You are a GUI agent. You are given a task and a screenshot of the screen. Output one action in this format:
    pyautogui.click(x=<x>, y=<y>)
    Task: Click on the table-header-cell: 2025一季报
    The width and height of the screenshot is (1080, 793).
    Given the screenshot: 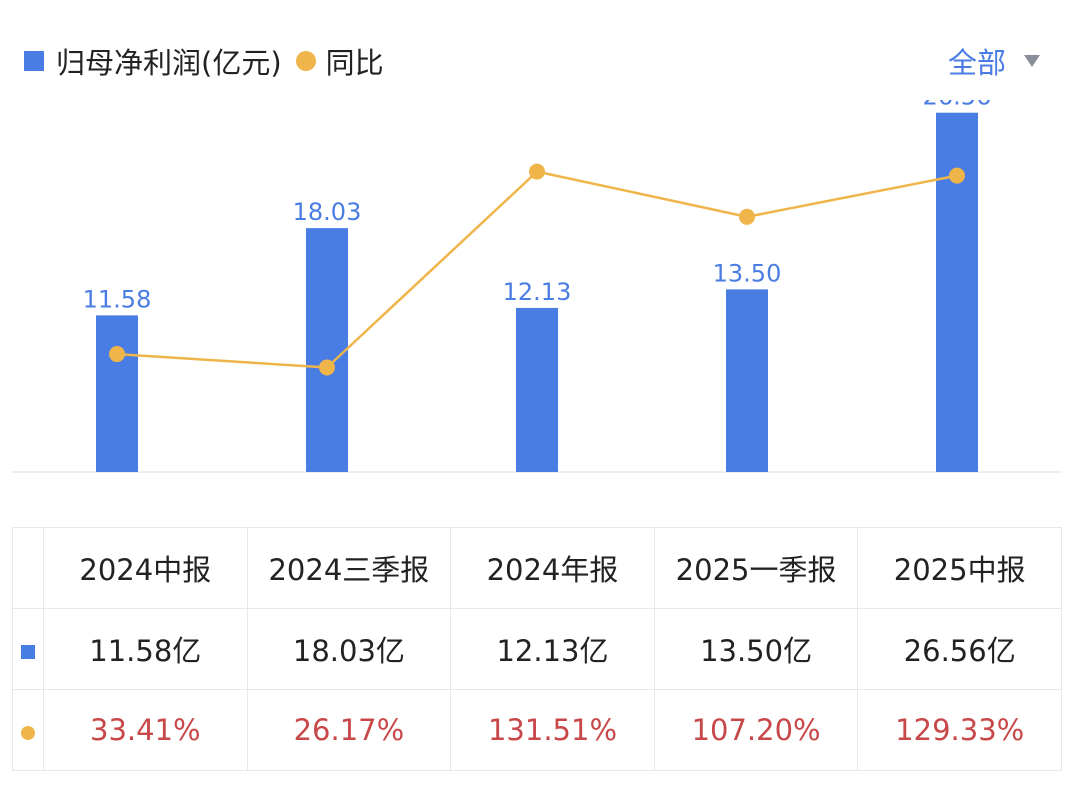 What is the action you would take?
    pyautogui.click(x=756, y=568)
    